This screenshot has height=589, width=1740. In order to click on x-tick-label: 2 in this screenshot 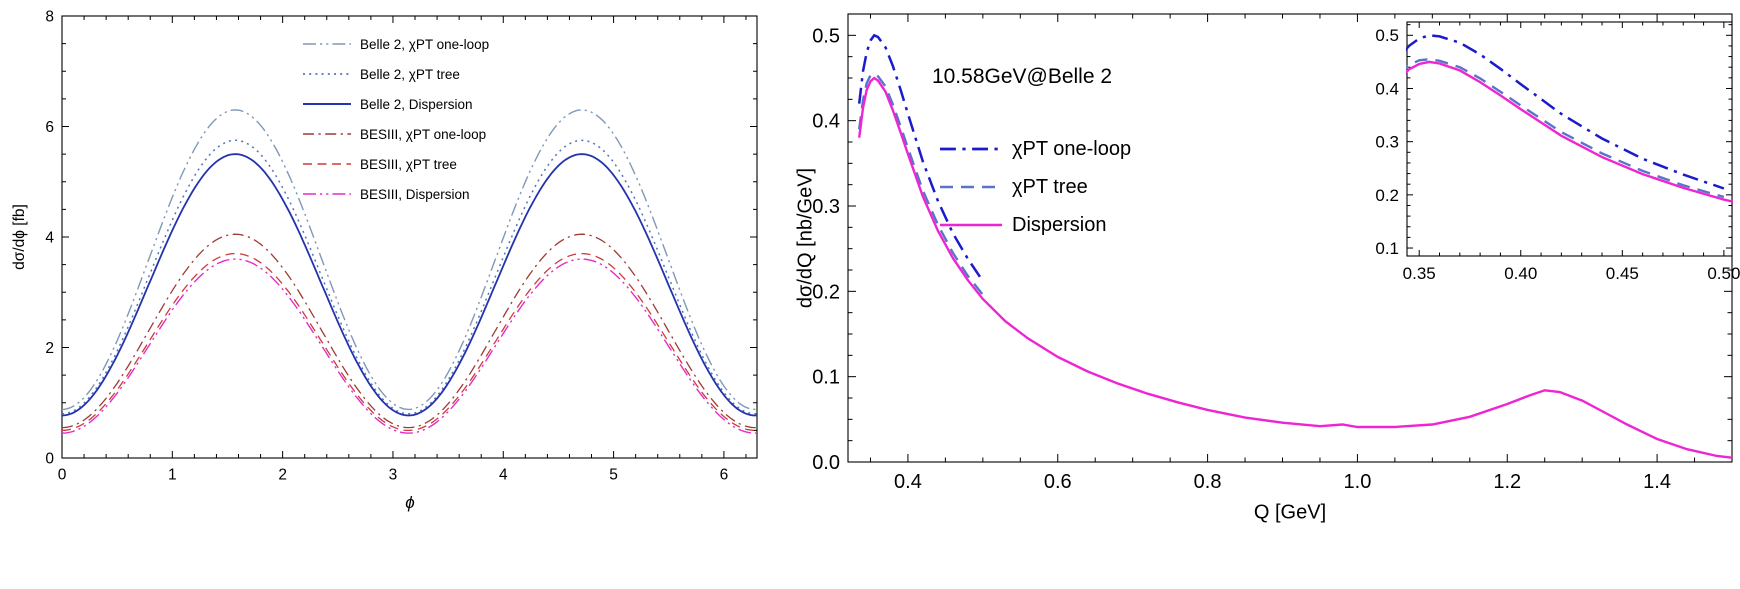, I will do `click(282, 475)`.